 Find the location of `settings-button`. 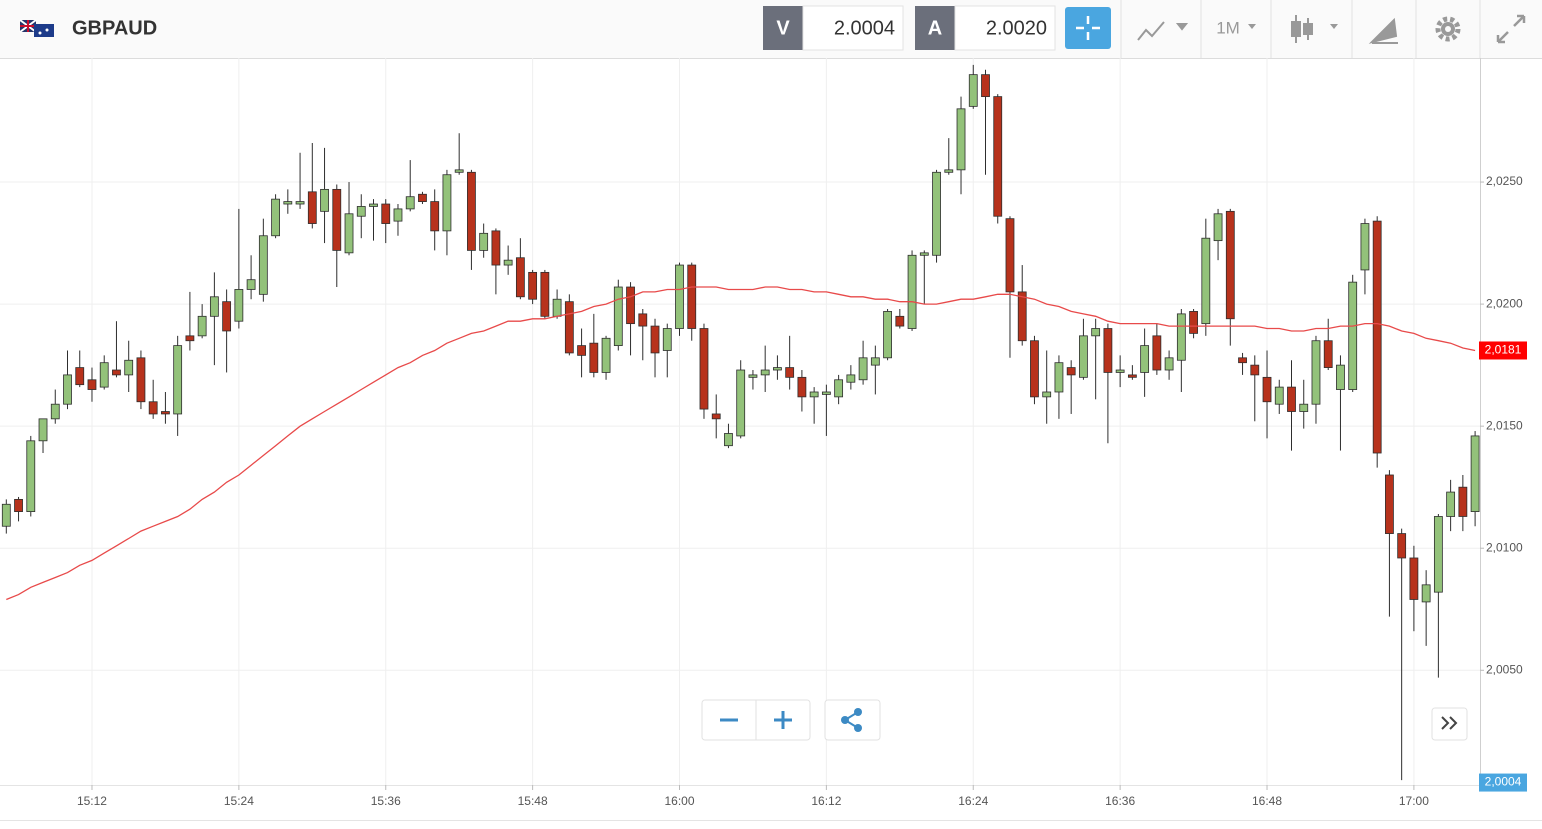

settings-button is located at coordinates (1448, 29).